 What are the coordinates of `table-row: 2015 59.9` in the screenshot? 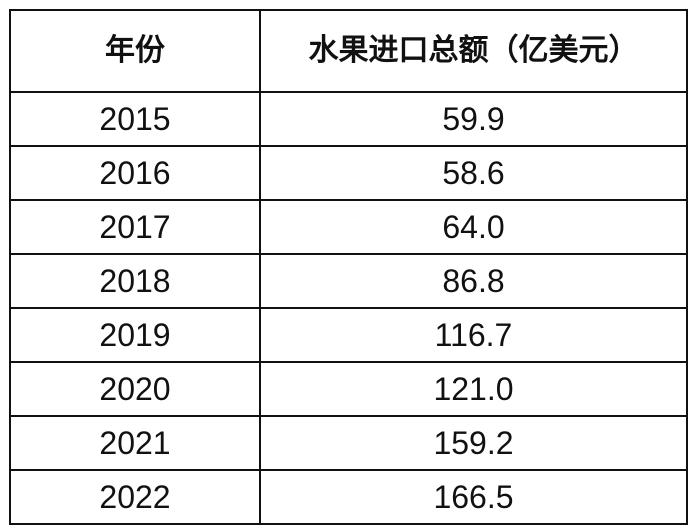 It's located at (348, 119).